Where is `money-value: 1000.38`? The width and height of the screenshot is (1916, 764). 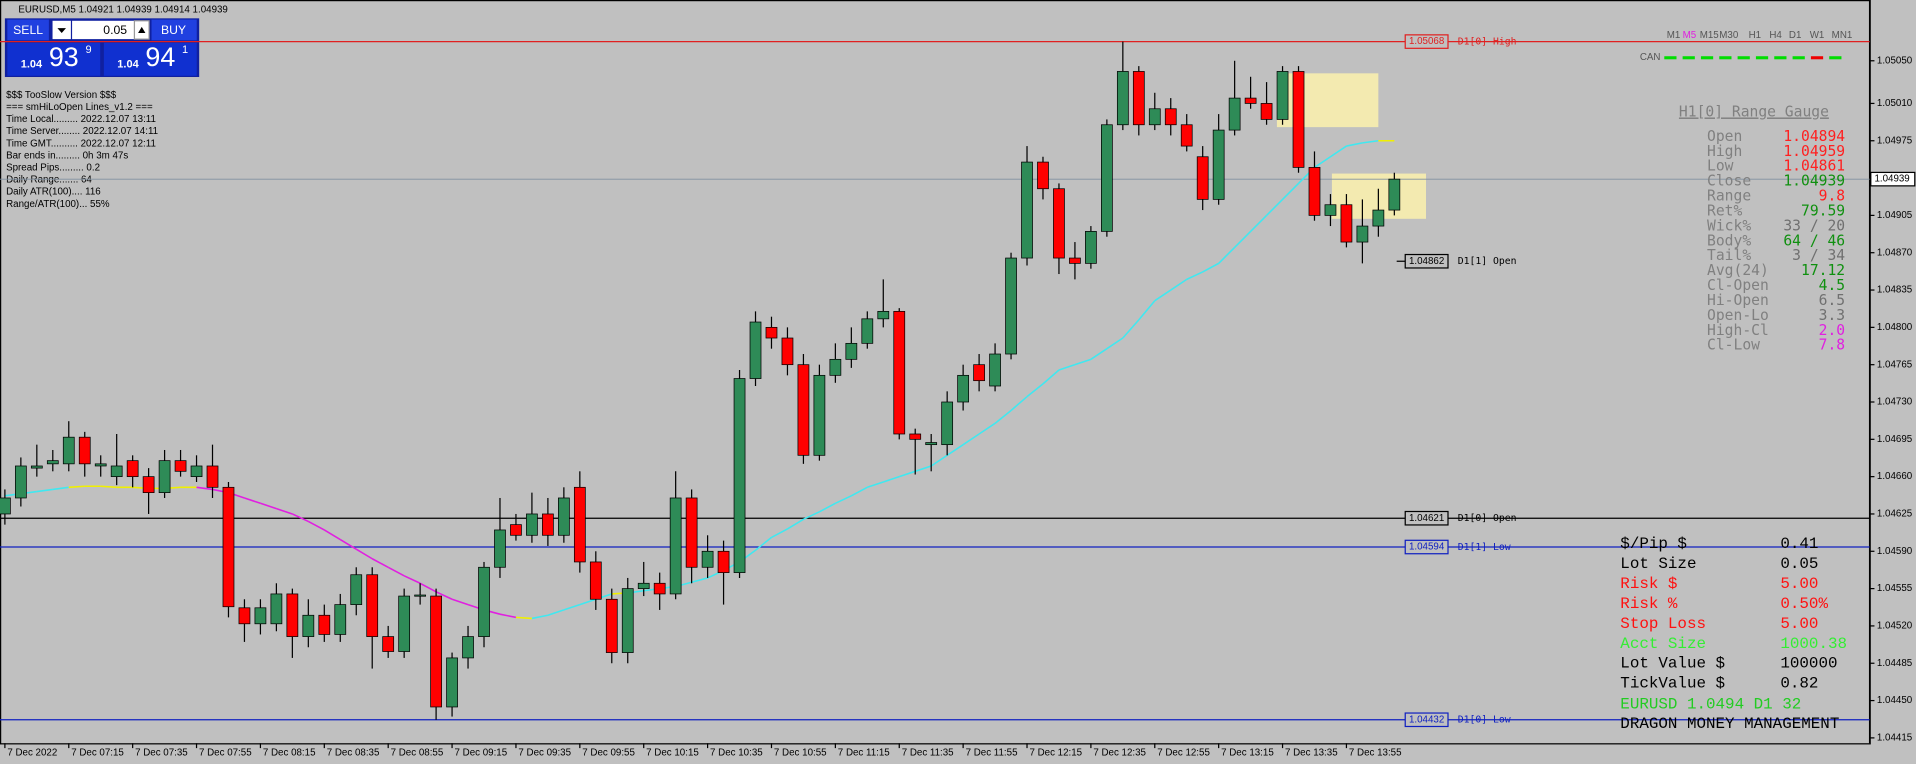 money-value: 1000.38 is located at coordinates (1813, 644).